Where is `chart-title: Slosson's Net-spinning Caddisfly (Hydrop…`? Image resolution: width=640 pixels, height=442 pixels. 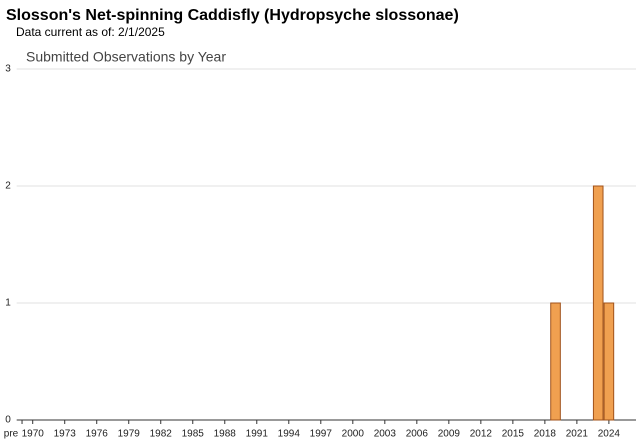
chart-title: Slosson's Net-spinning Caddisfly (Hydrop… is located at coordinates (232, 15).